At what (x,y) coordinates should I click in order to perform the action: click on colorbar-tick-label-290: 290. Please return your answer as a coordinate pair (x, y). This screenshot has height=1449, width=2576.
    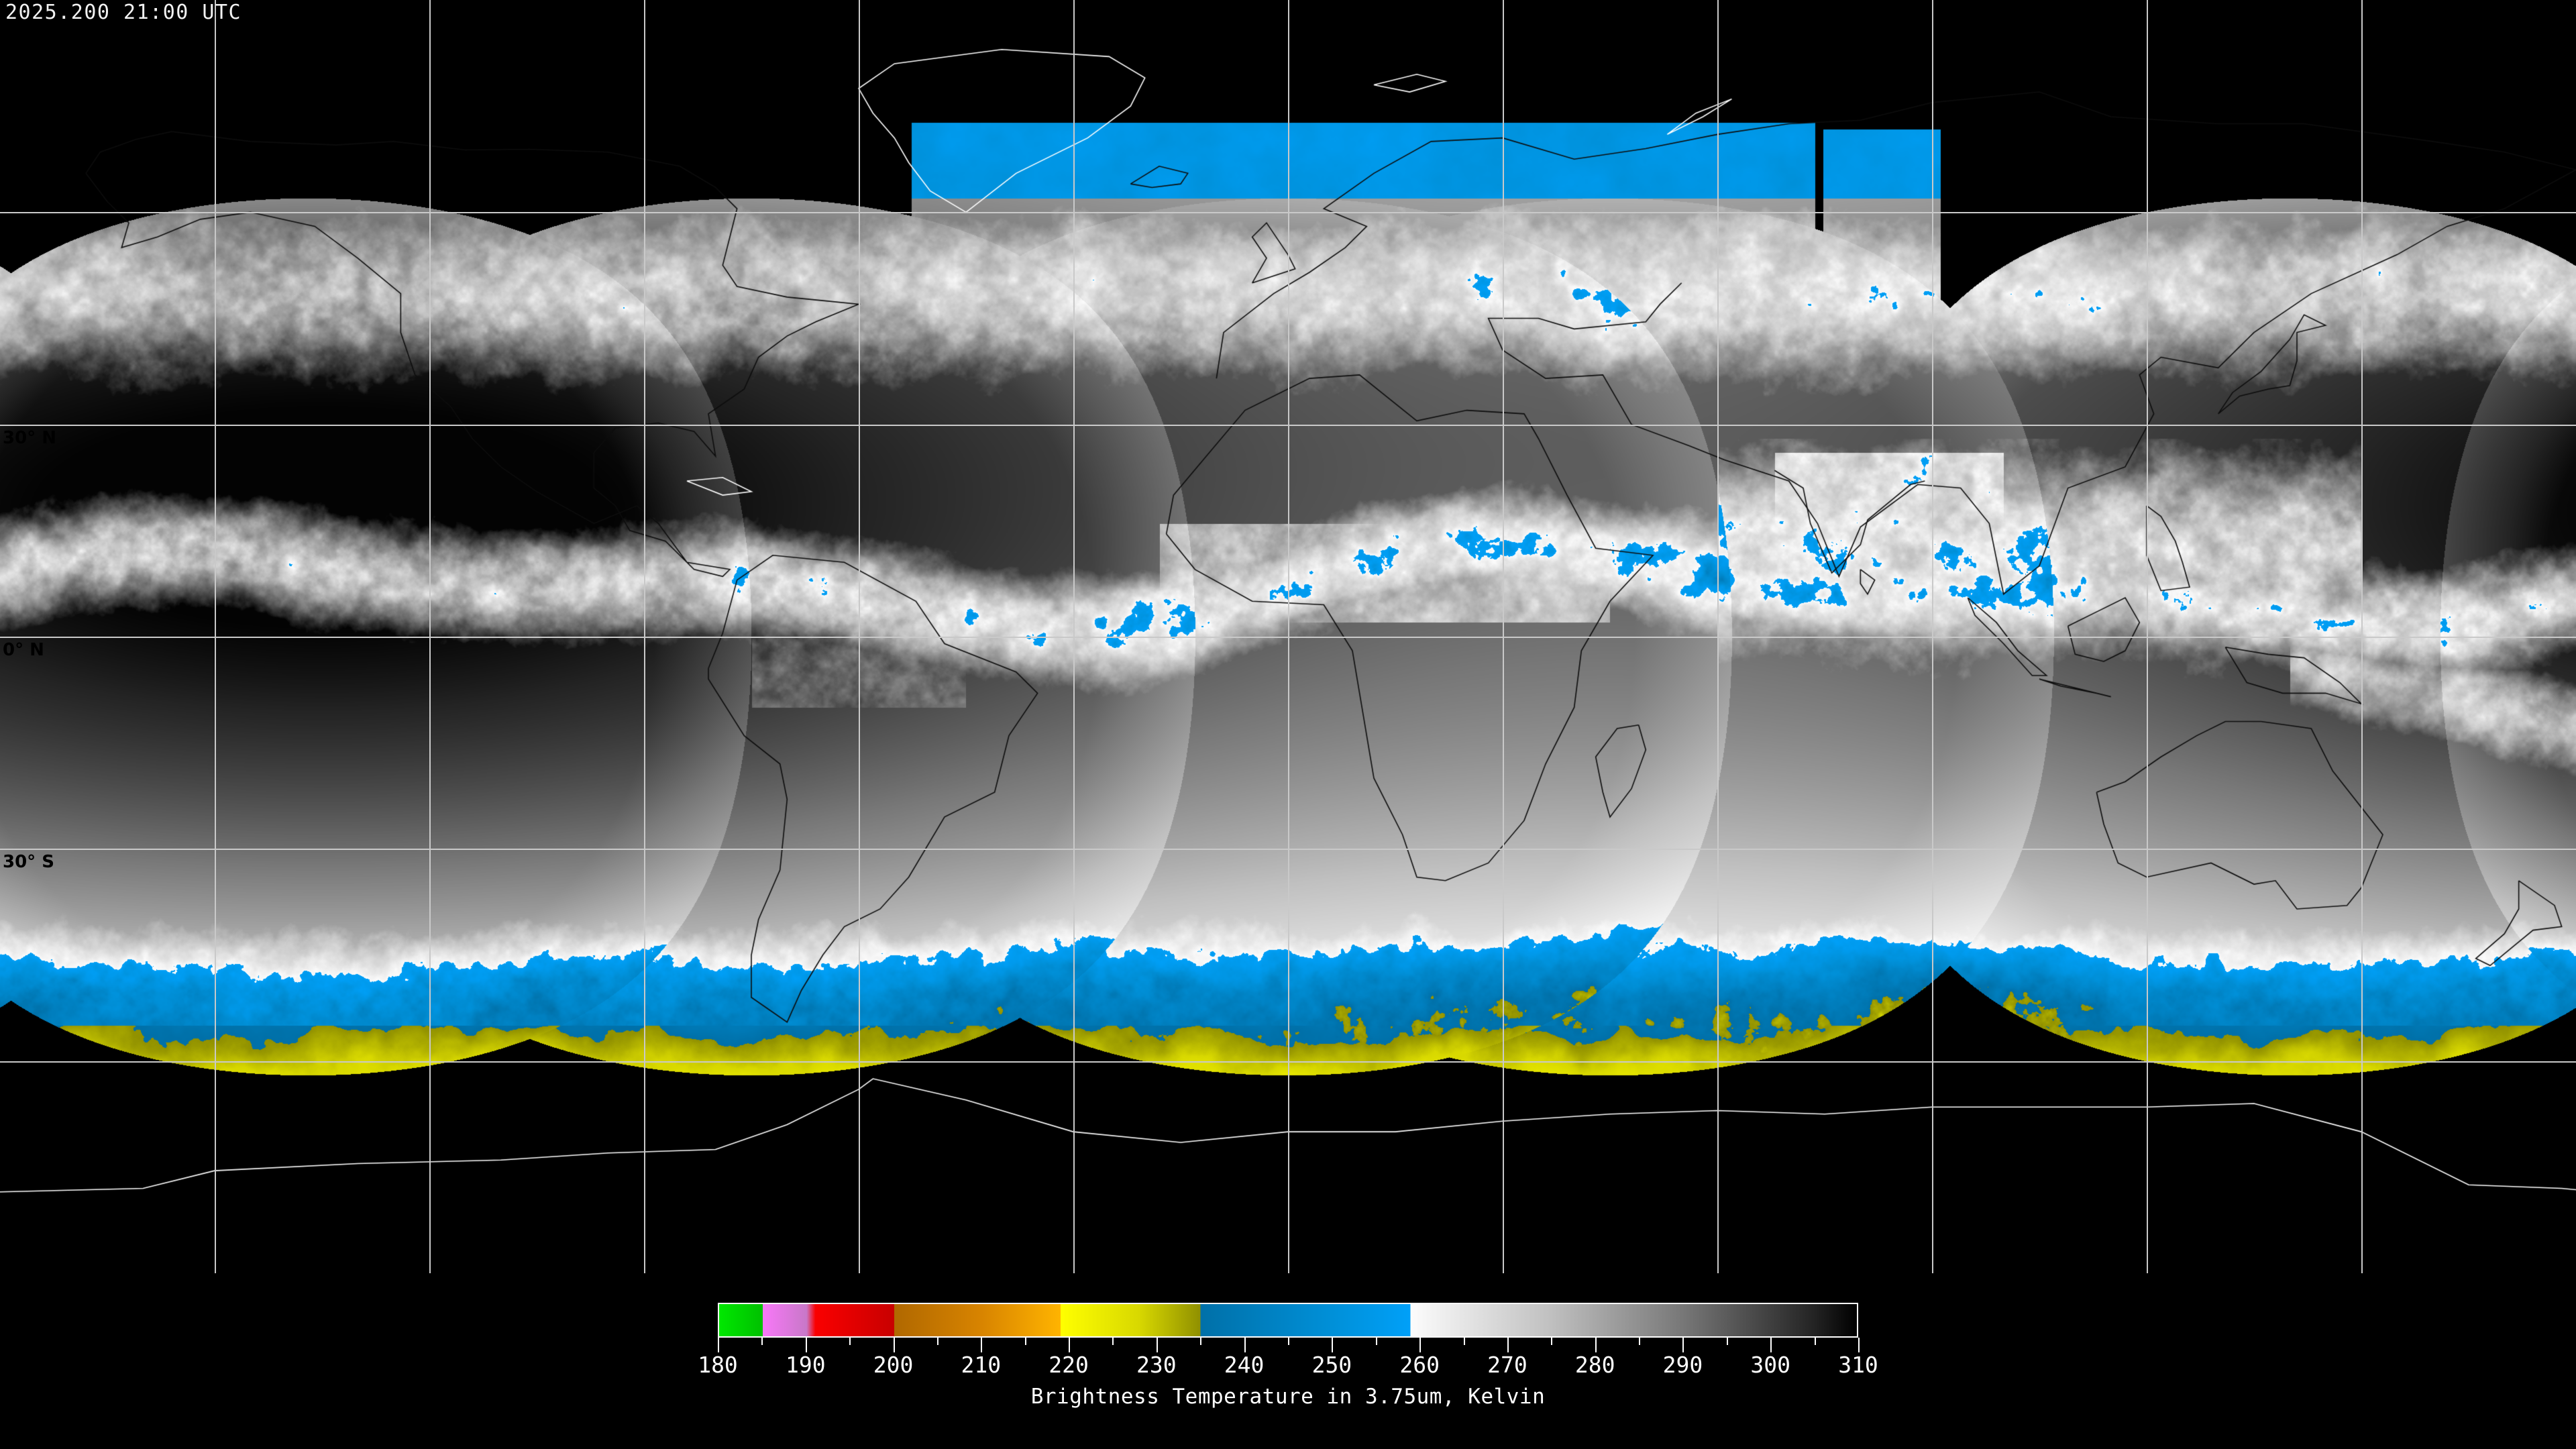
    Looking at the image, I should click on (1682, 1365).